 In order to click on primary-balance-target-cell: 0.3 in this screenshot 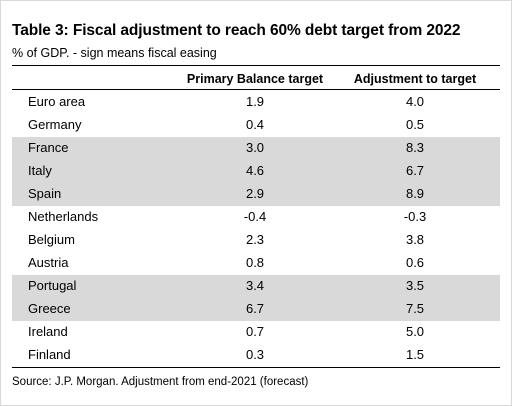, I will do `click(255, 354)`.